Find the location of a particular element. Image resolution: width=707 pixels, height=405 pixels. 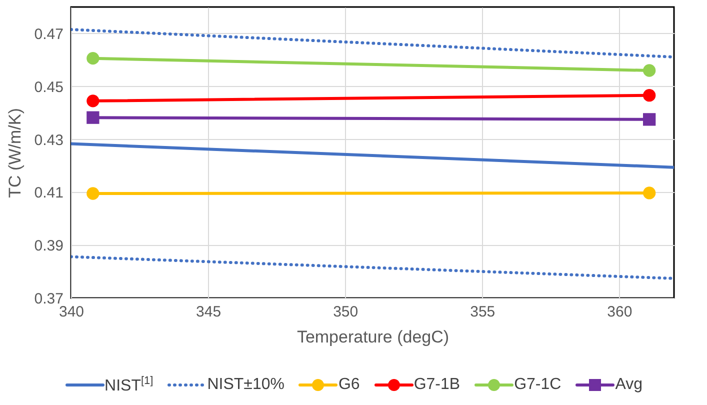

y-tick-label: 0.41 is located at coordinates (49, 193).